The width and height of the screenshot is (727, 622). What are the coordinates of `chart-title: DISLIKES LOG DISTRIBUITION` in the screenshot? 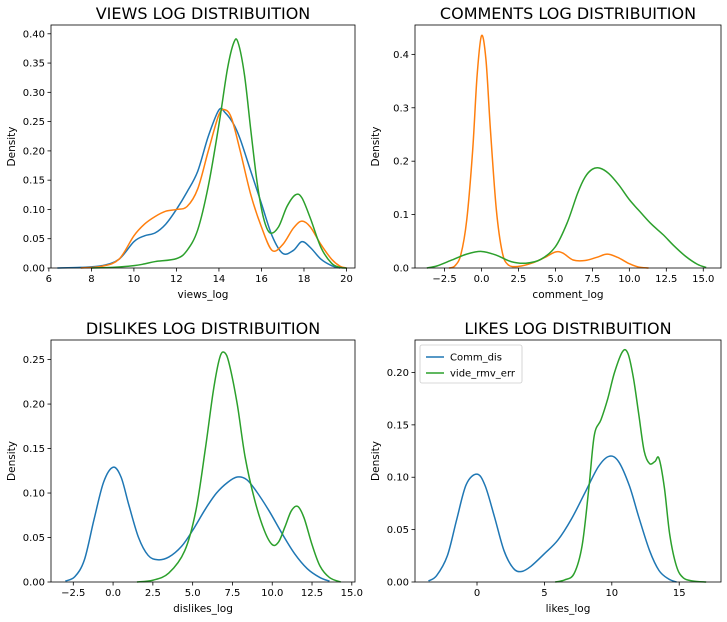 It's located at (203, 328).